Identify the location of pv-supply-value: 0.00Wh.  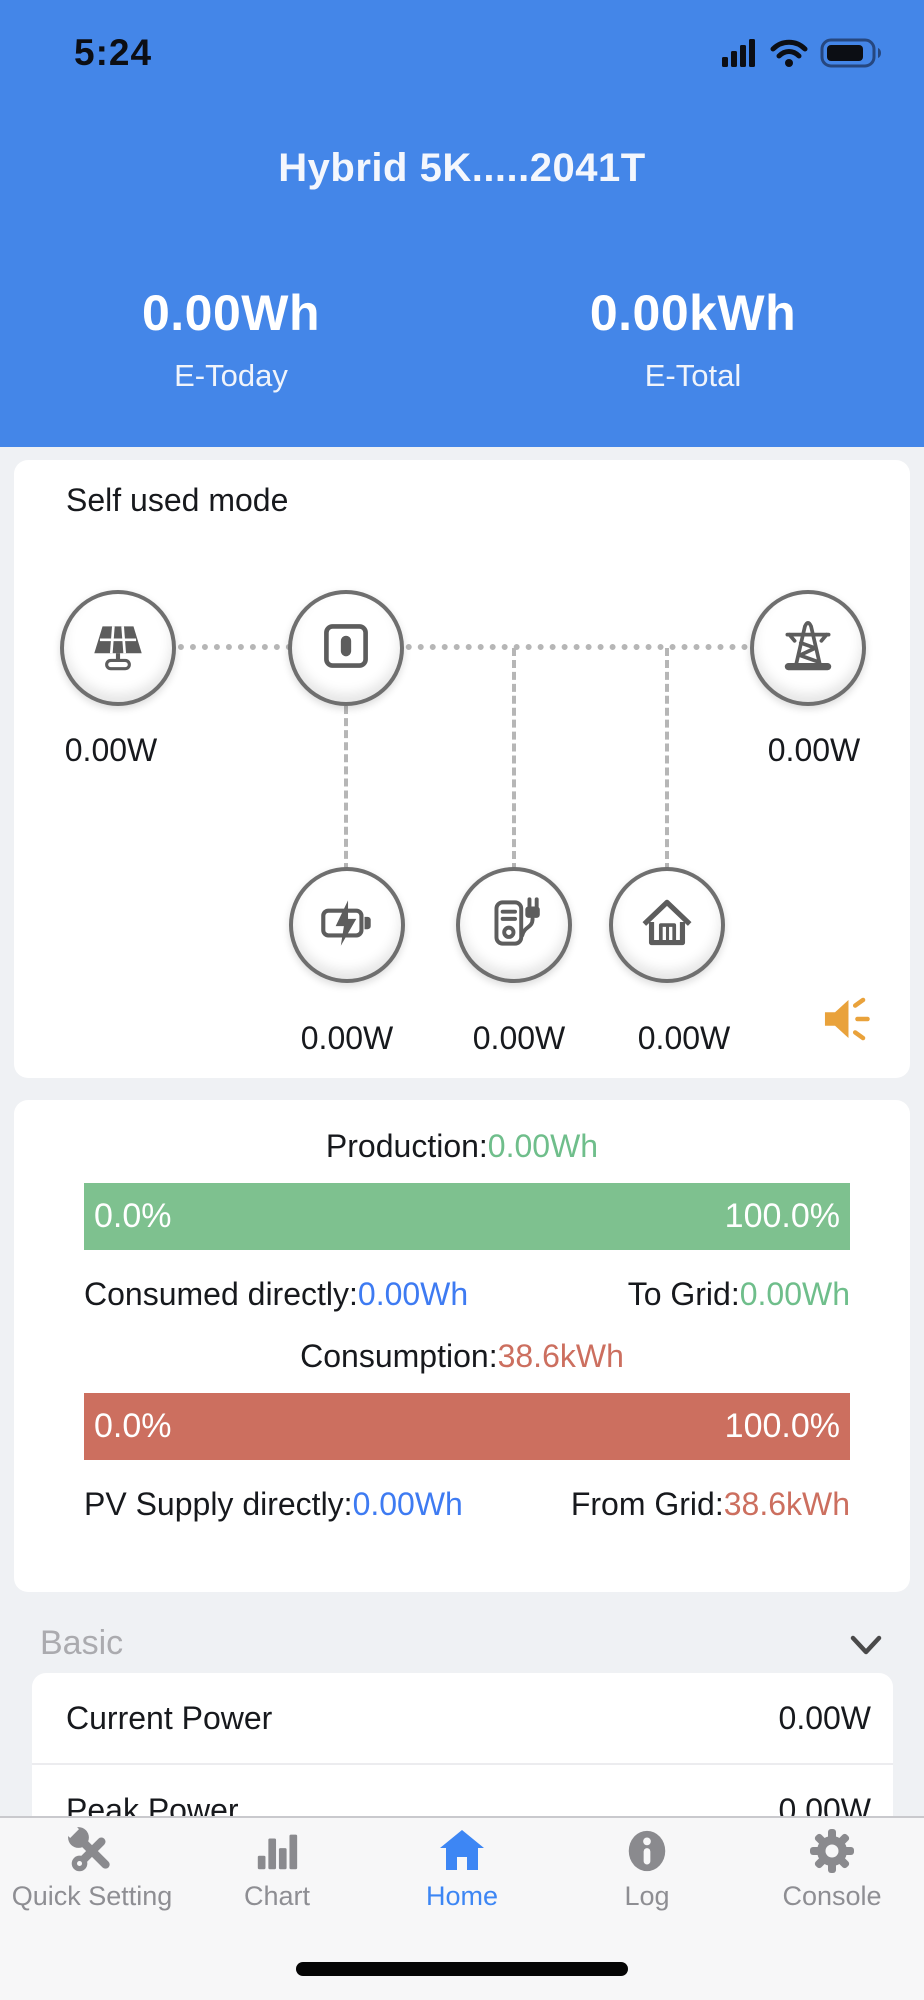
(407, 1504).